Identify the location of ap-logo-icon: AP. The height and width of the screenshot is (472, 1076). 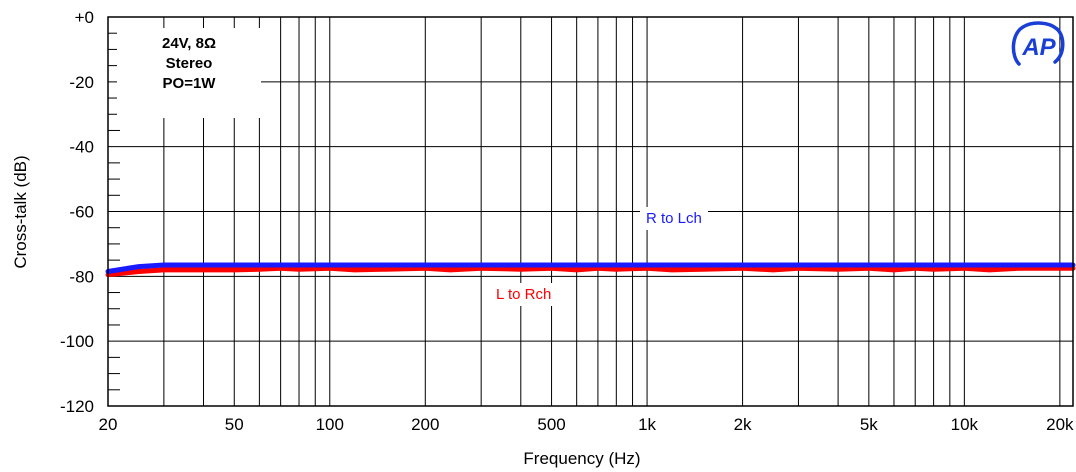
(1038, 45).